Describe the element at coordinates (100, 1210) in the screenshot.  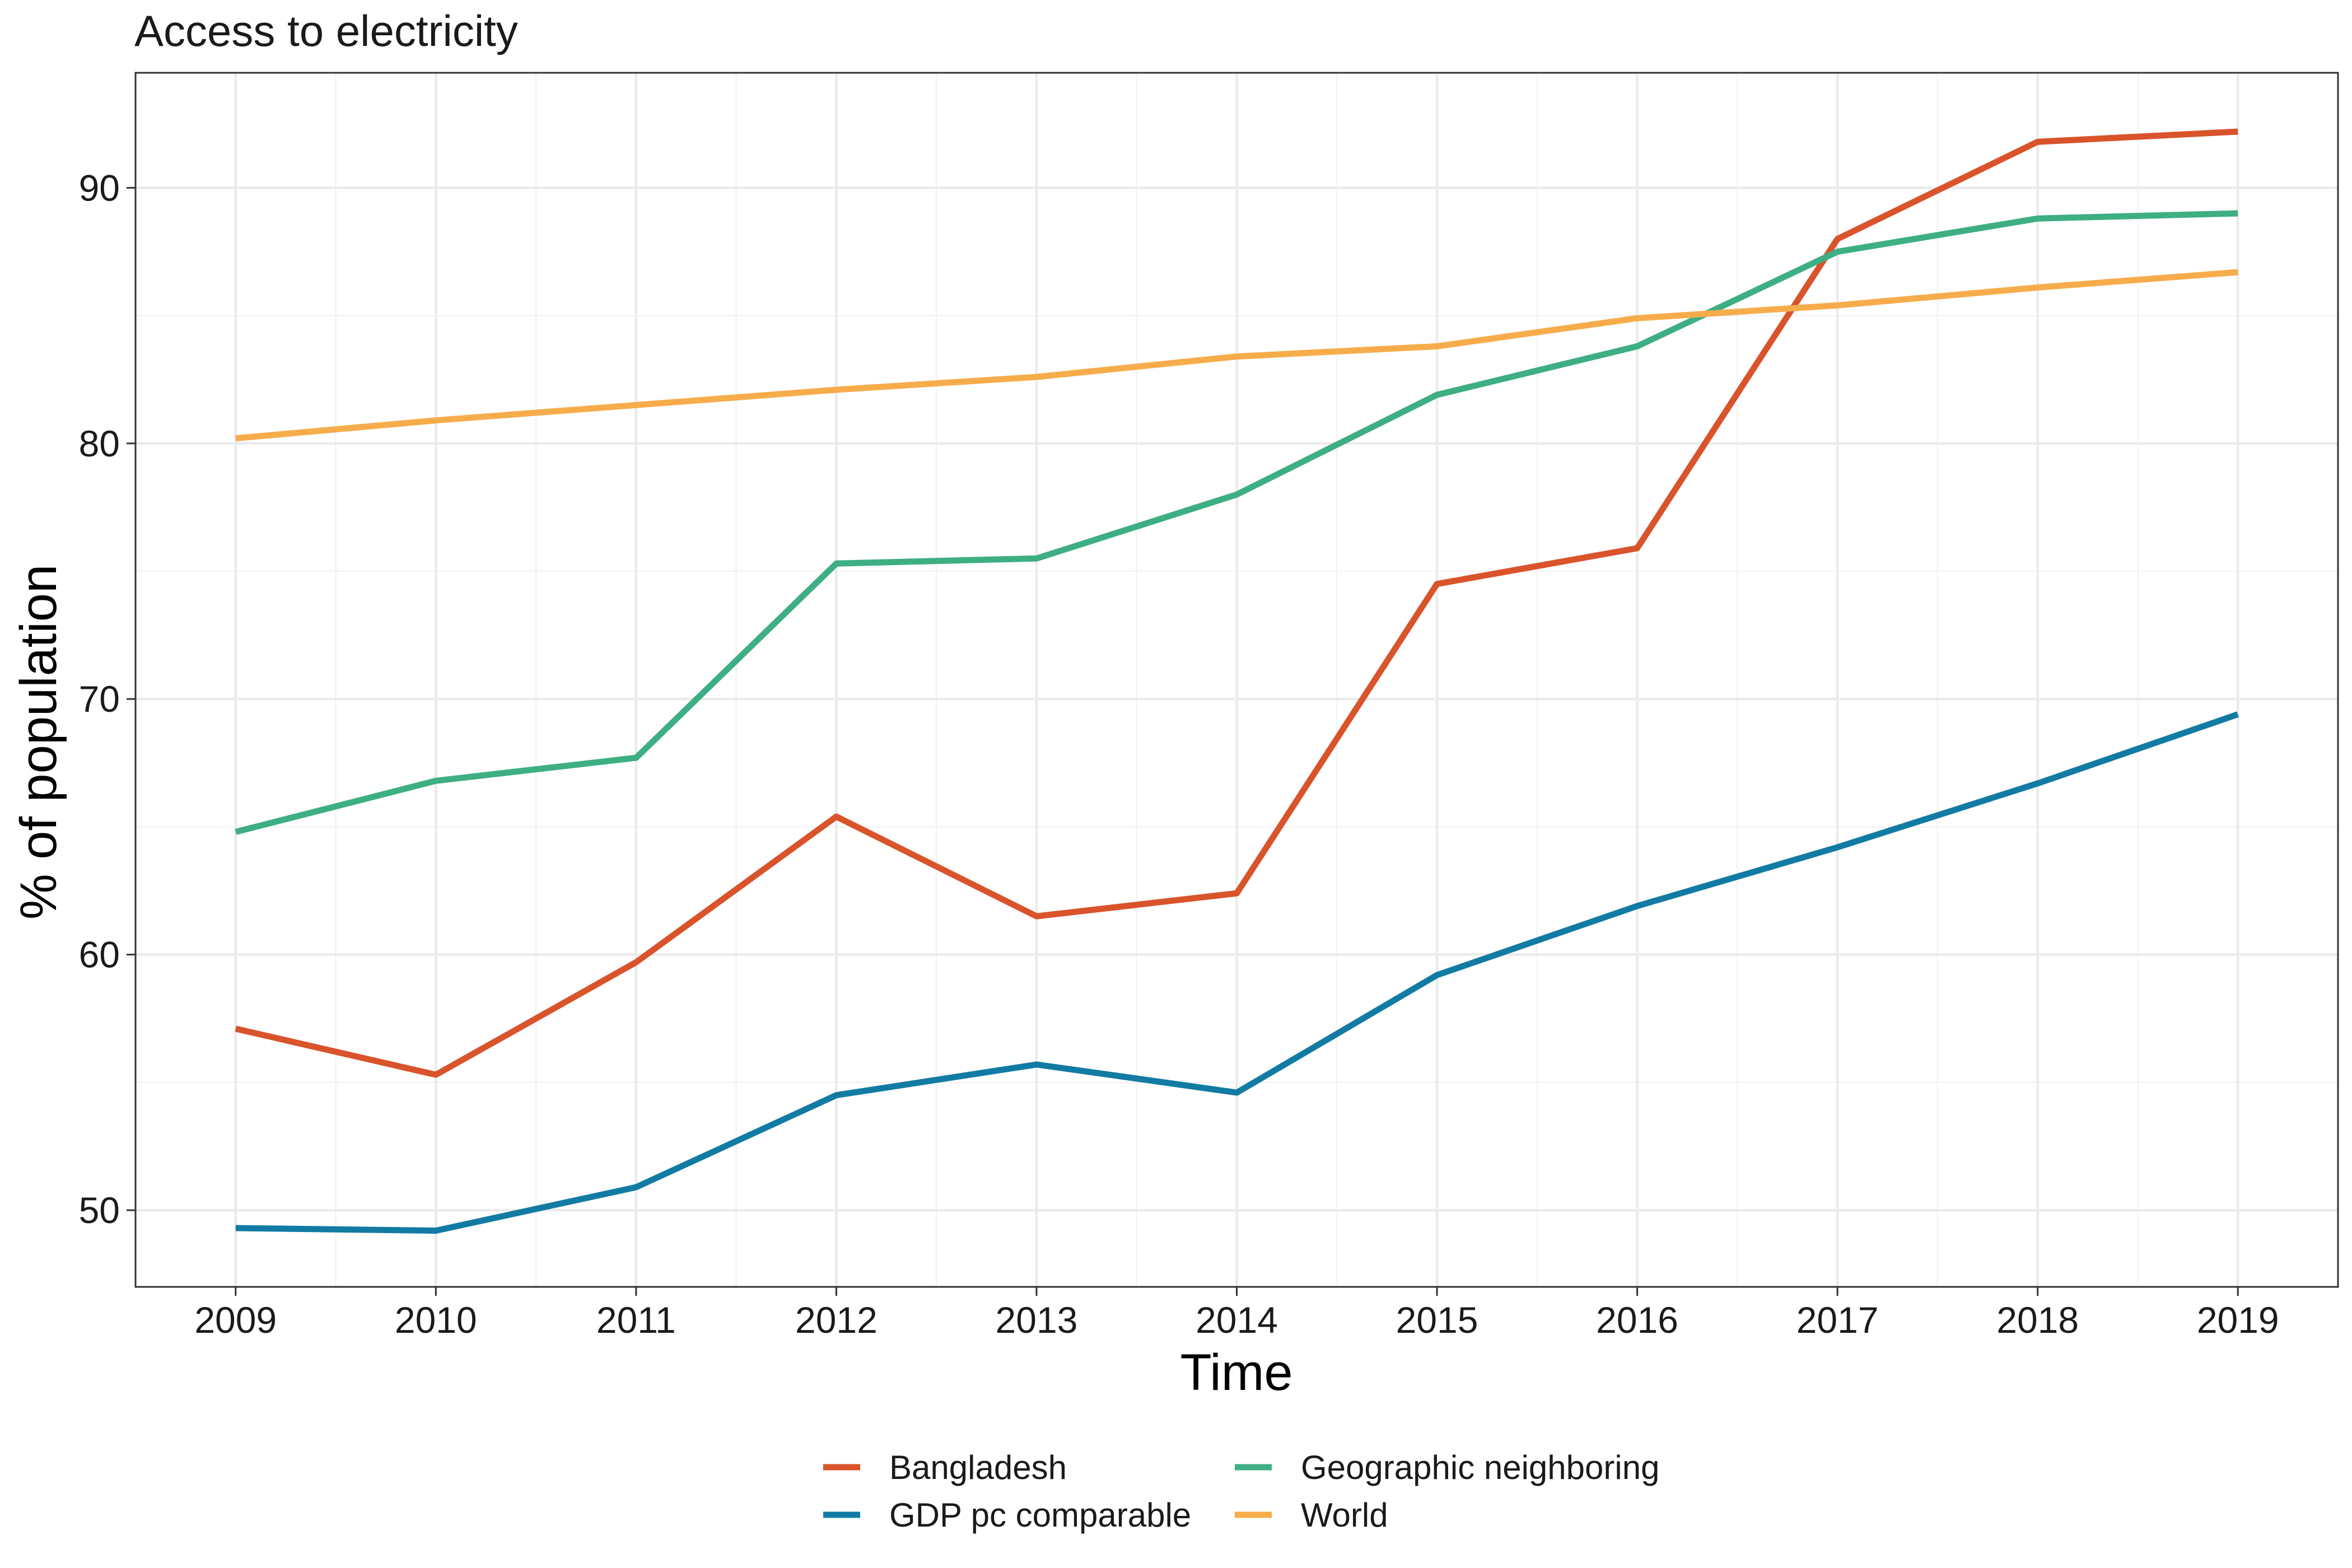
I see `y-tick-label: 50` at that location.